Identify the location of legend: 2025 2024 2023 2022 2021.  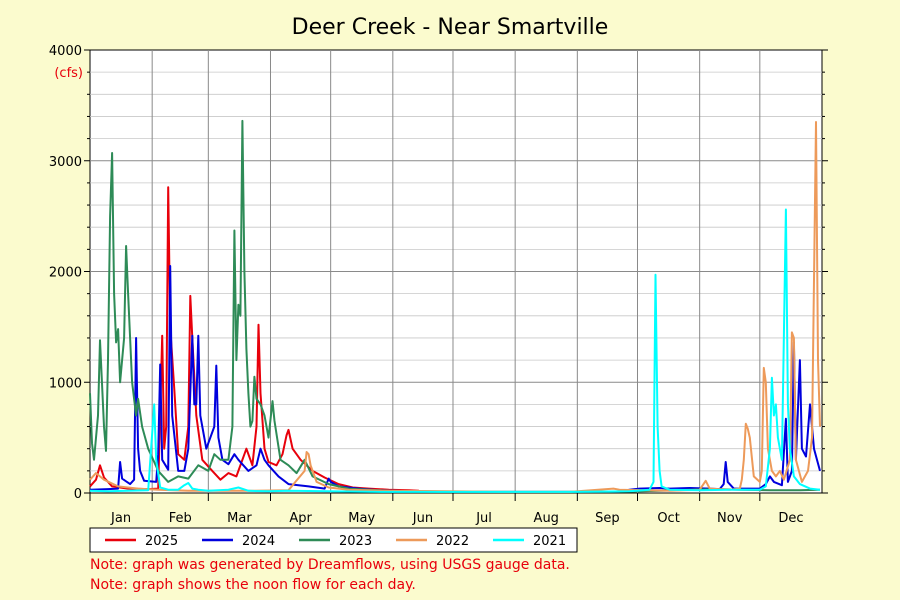
(333, 540).